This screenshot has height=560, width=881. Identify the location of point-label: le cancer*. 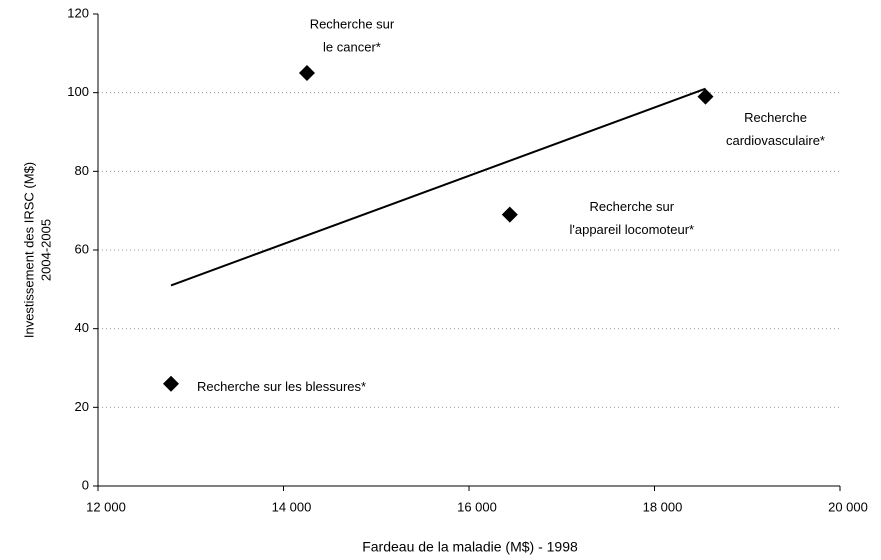
(352, 46).